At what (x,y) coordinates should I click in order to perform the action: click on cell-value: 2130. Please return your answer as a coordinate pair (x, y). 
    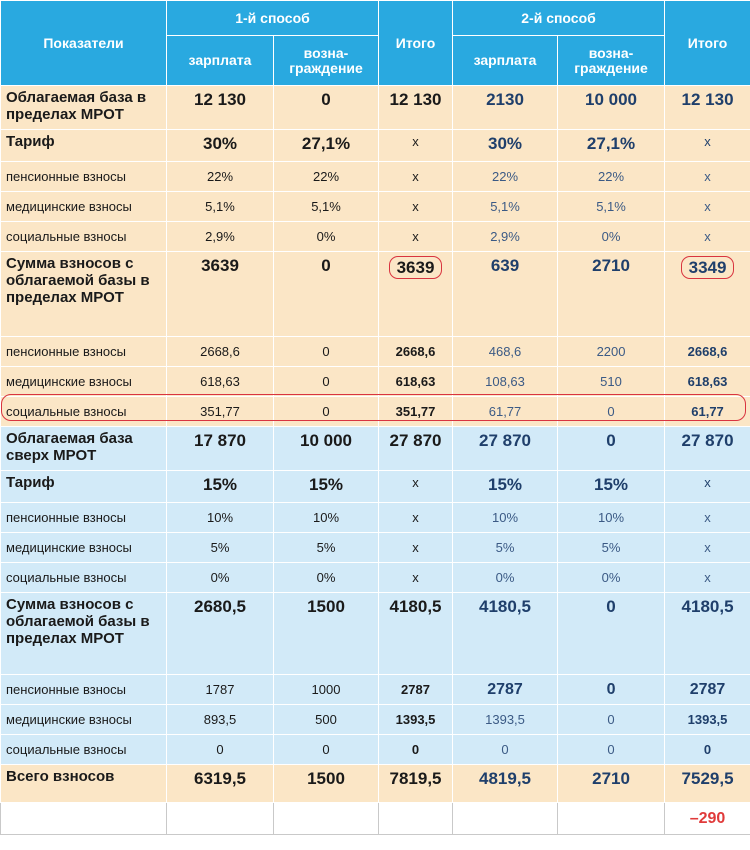
    Looking at the image, I should click on (505, 107).